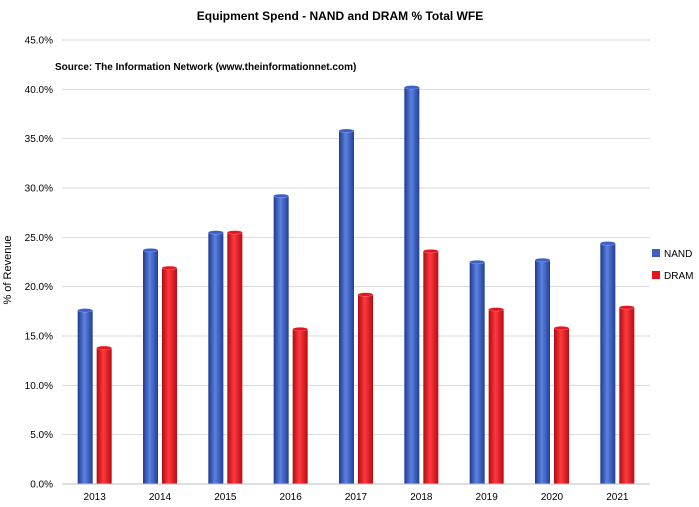 The width and height of the screenshot is (699, 507). What do you see at coordinates (39, 386) in the screenshot?
I see `y-tick-label: 10.0%` at bounding box center [39, 386].